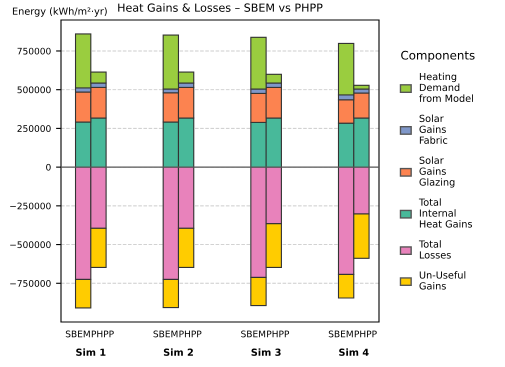  I want to click on y-tick-label: −500000, so click(30, 244).